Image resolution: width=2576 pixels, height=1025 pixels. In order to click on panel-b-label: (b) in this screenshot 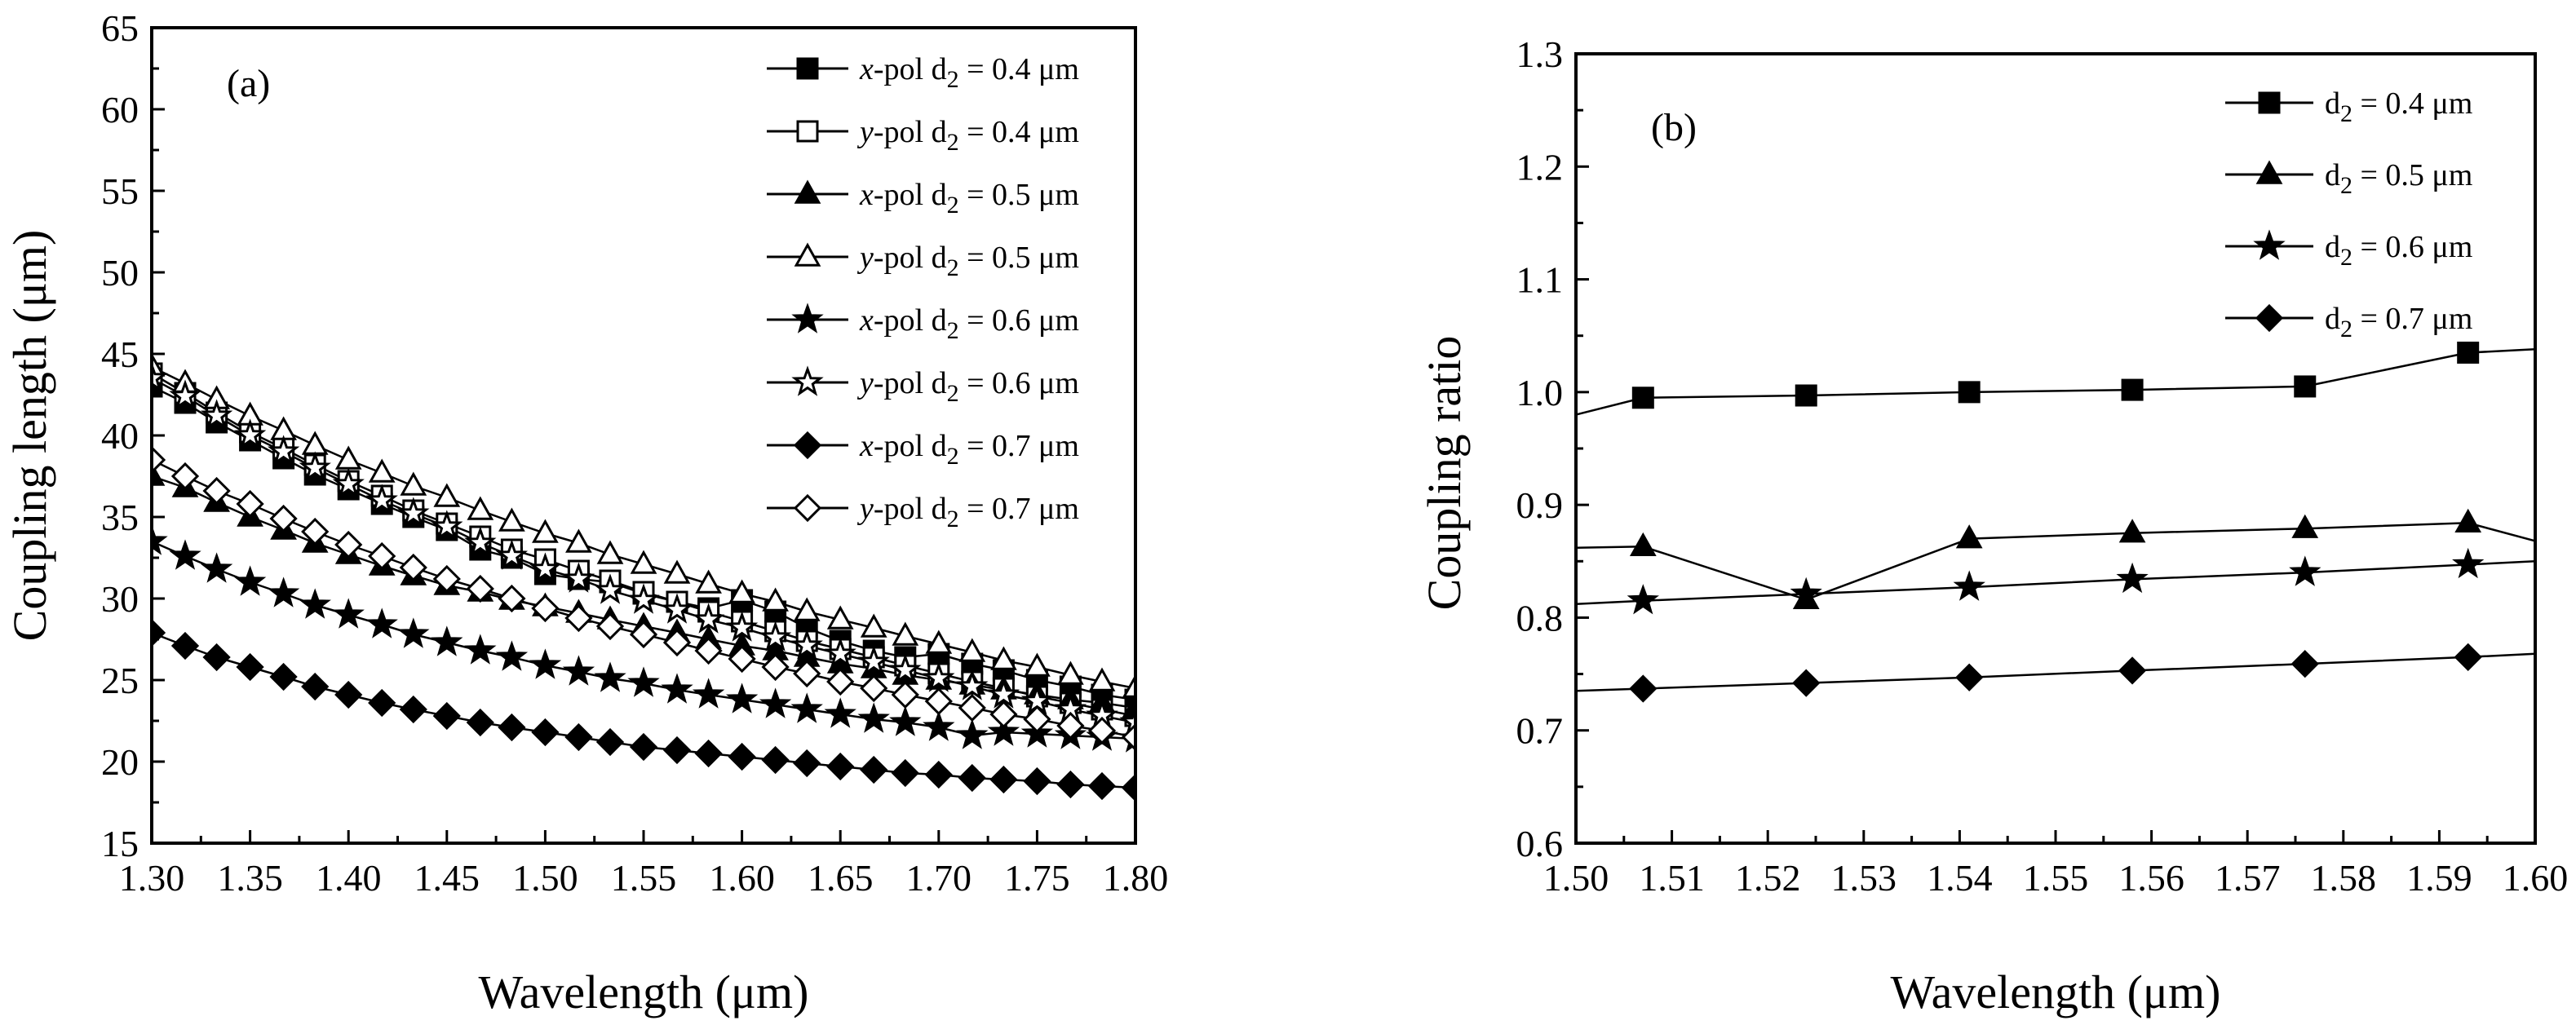, I will do `click(1674, 127)`.